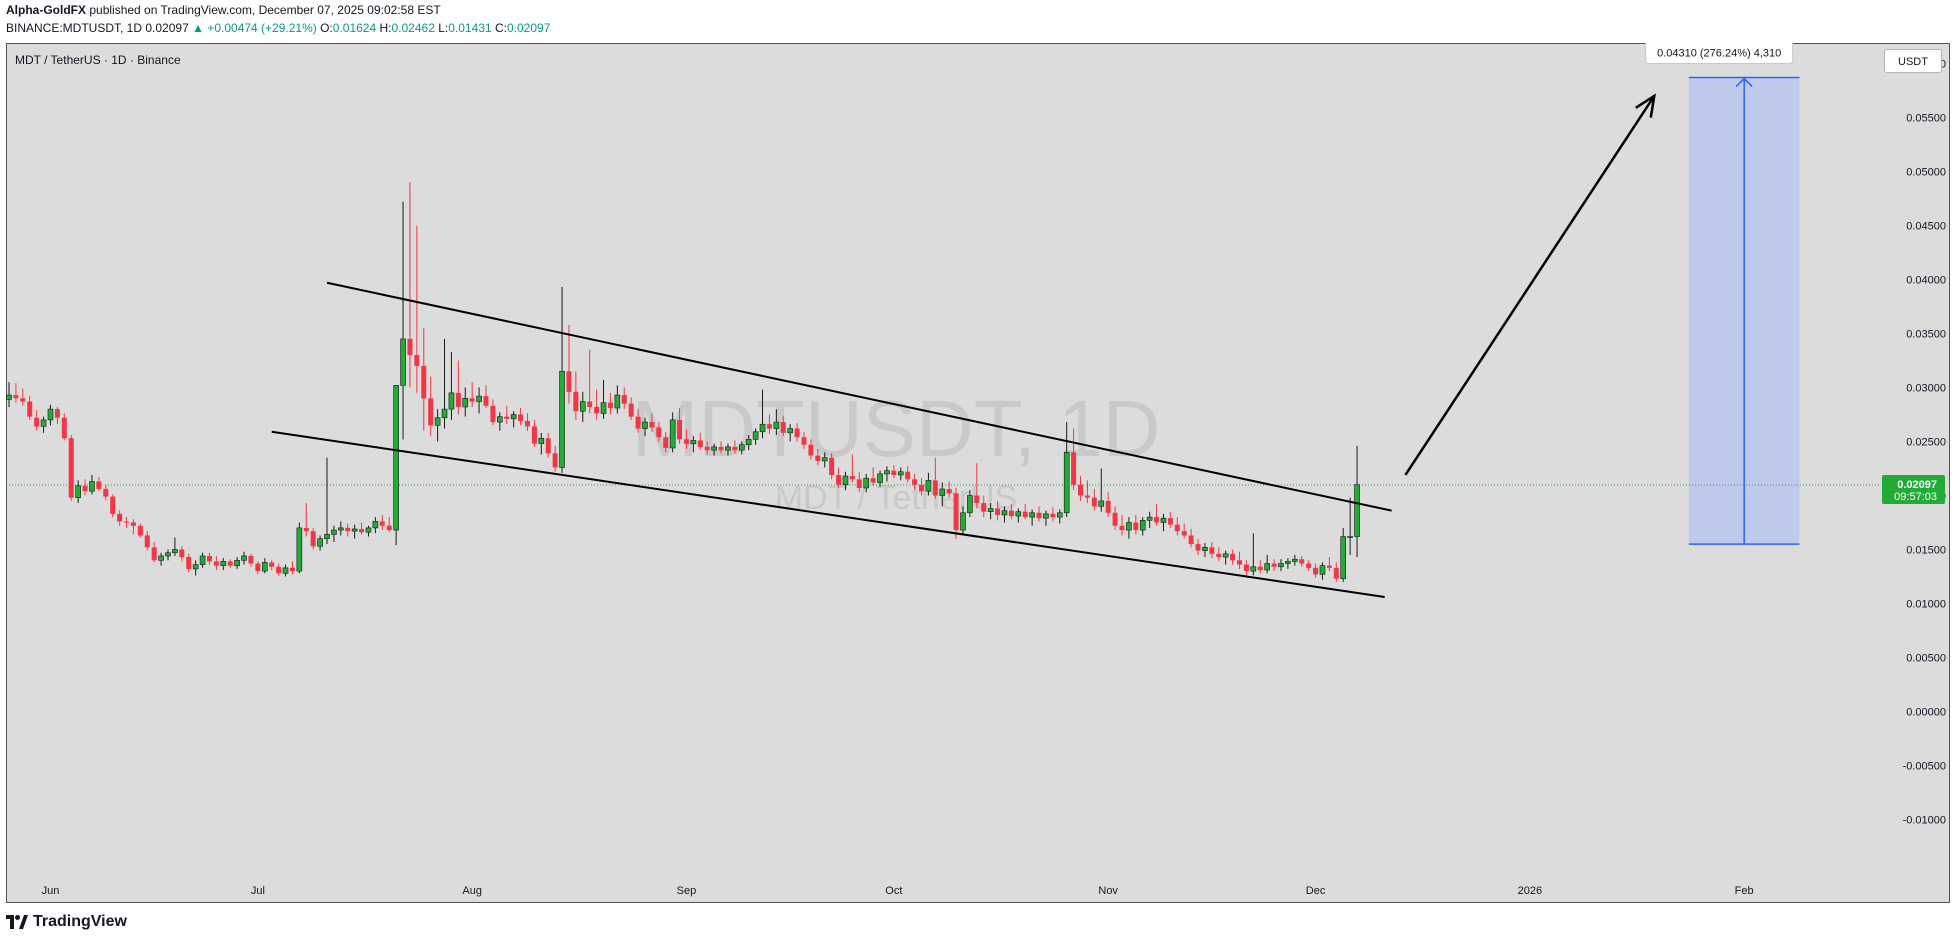 This screenshot has height=941, width=1957. I want to click on y-tick-label: -0.01000, so click(1924, 821).